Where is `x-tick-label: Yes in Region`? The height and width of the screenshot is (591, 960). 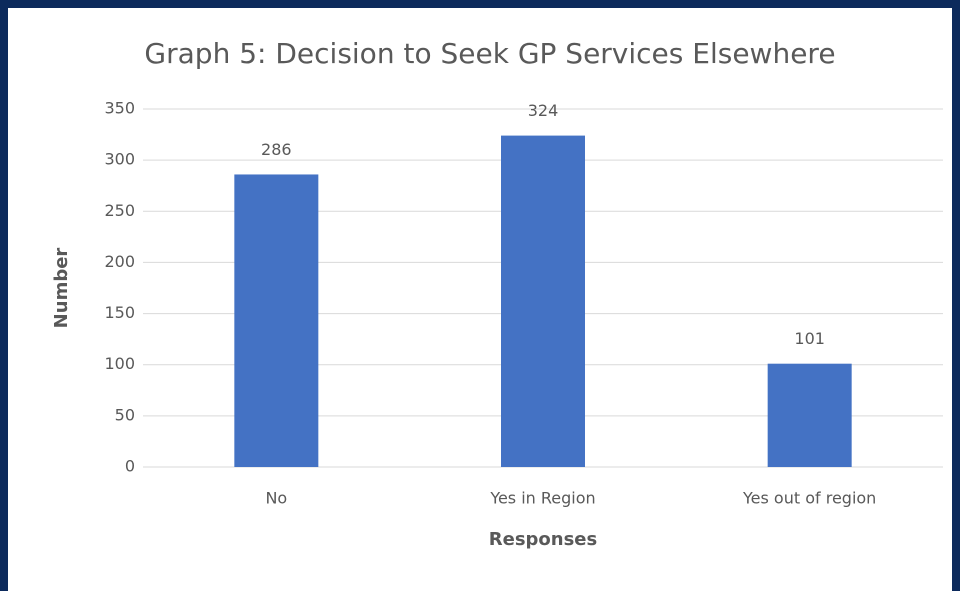 x-tick-label: Yes in Region is located at coordinates (542, 498).